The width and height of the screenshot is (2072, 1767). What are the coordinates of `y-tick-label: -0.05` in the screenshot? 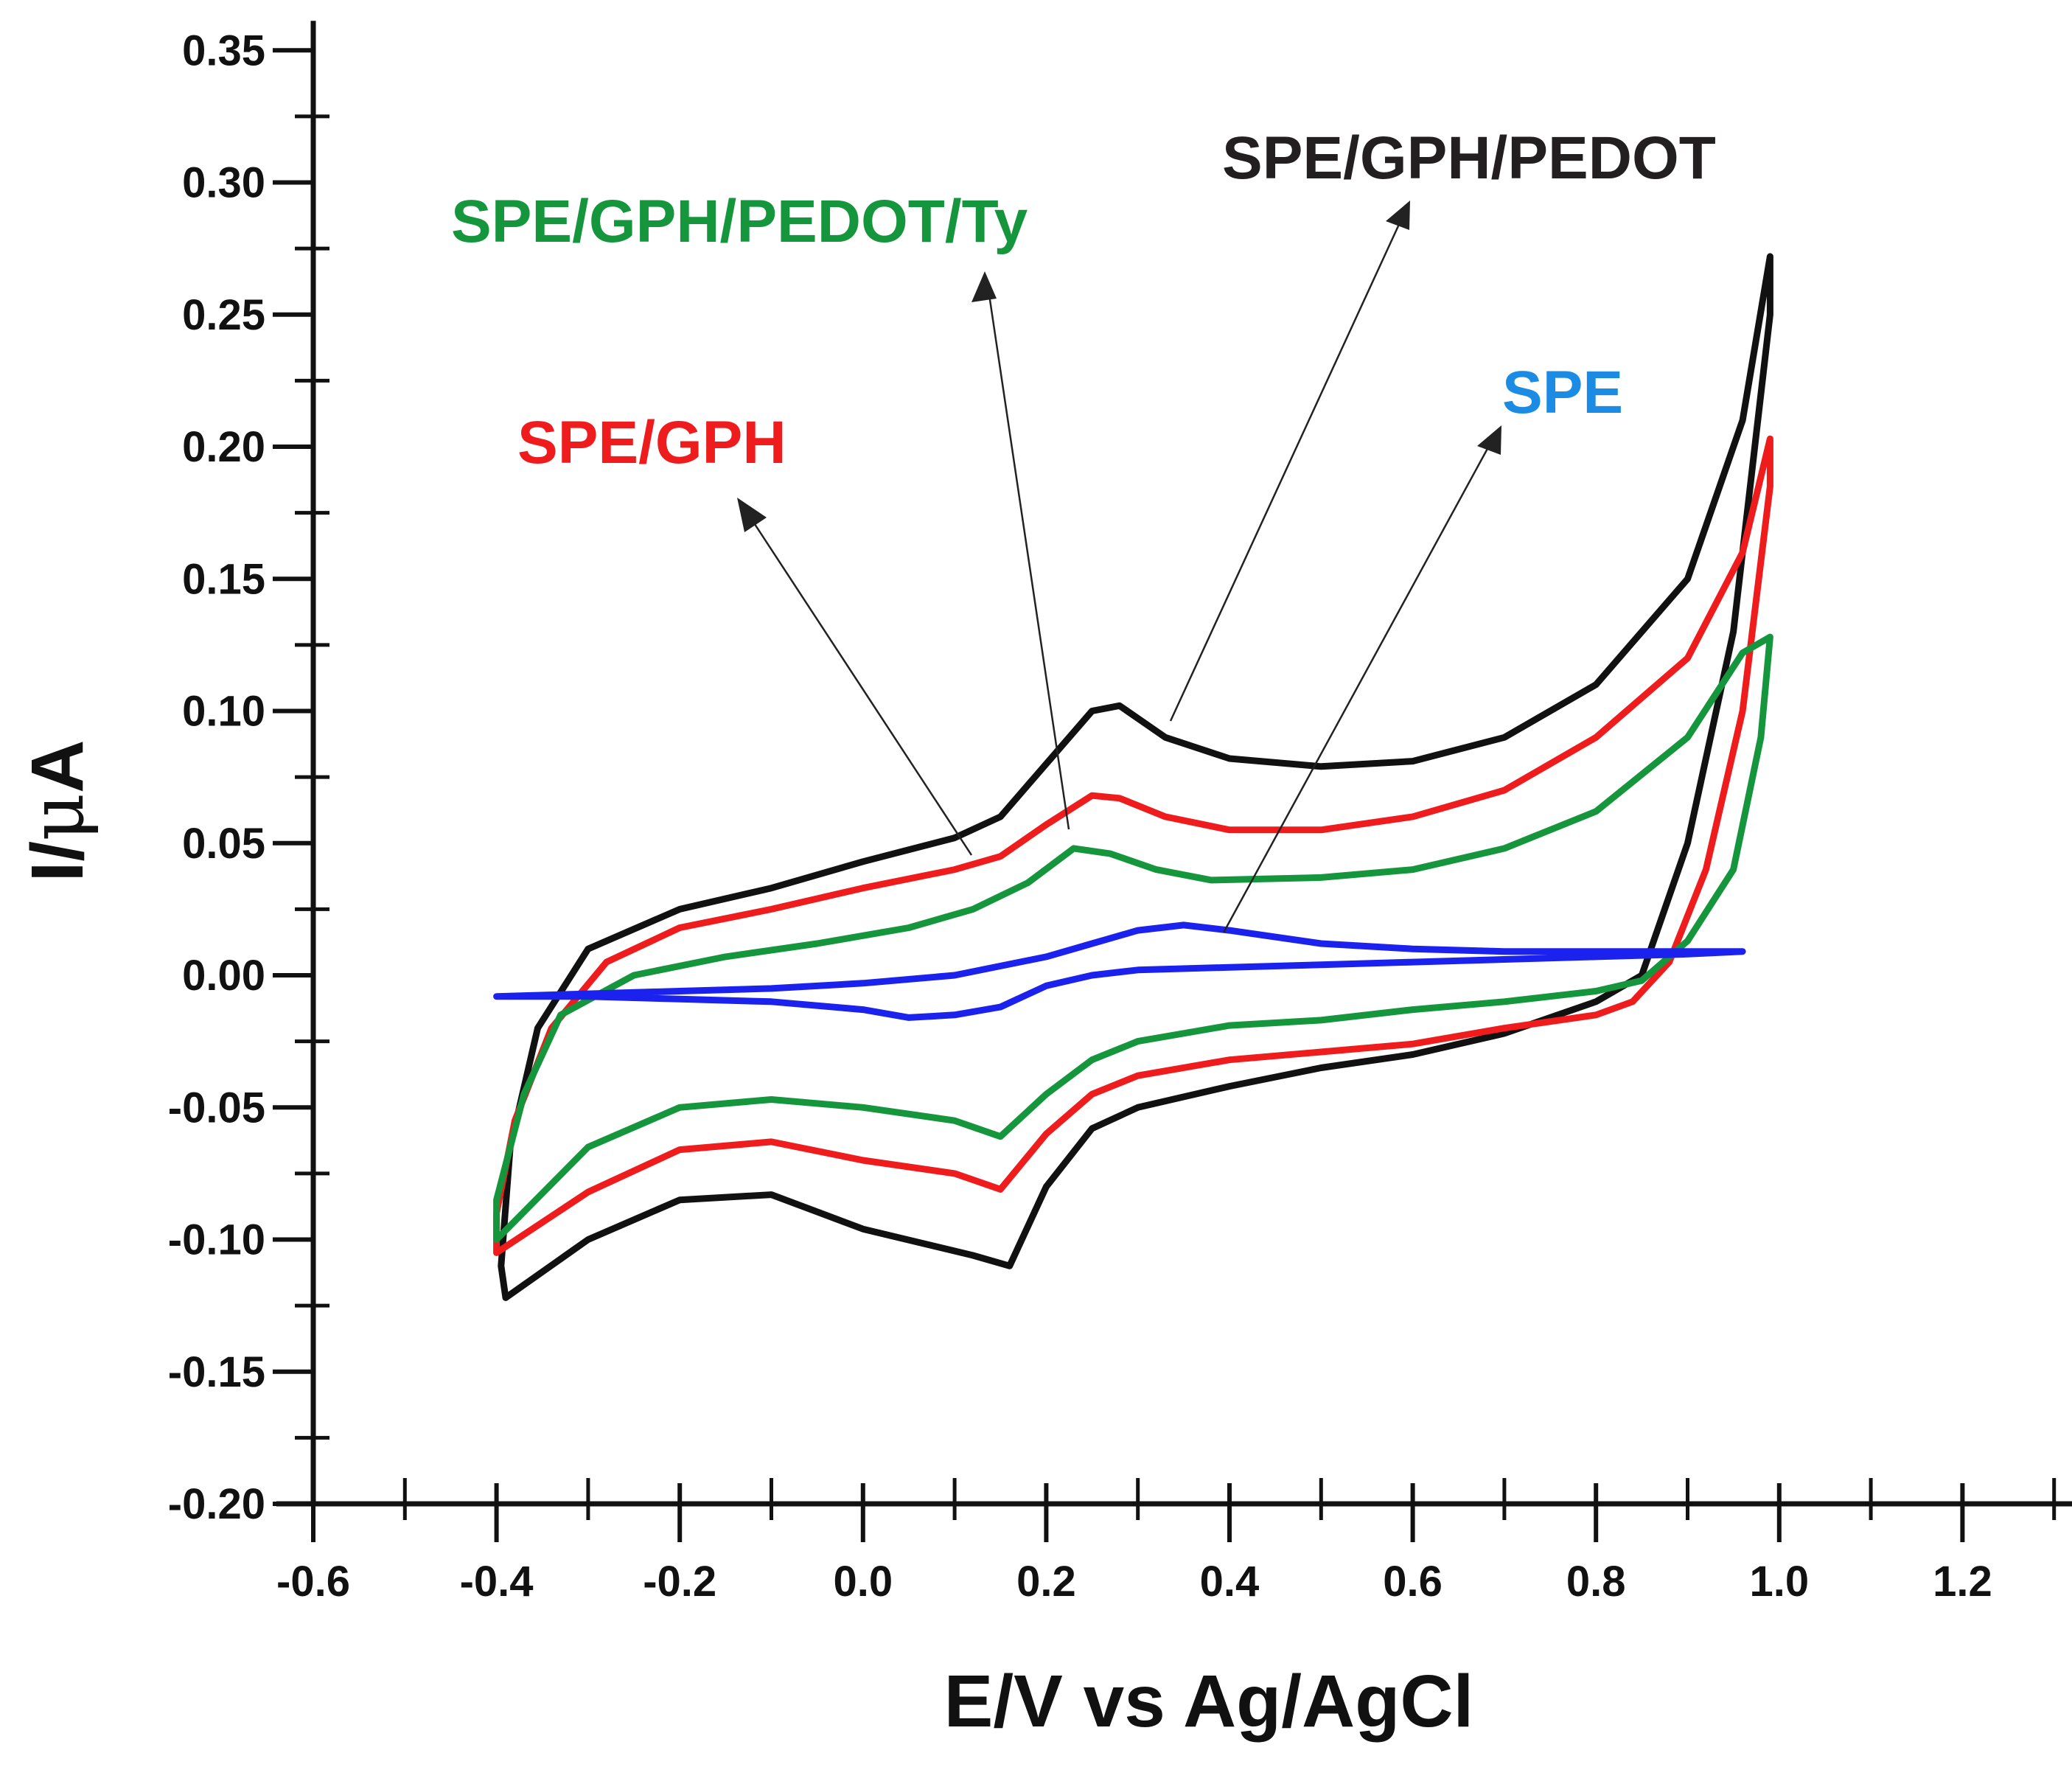 It's located at (216, 1108).